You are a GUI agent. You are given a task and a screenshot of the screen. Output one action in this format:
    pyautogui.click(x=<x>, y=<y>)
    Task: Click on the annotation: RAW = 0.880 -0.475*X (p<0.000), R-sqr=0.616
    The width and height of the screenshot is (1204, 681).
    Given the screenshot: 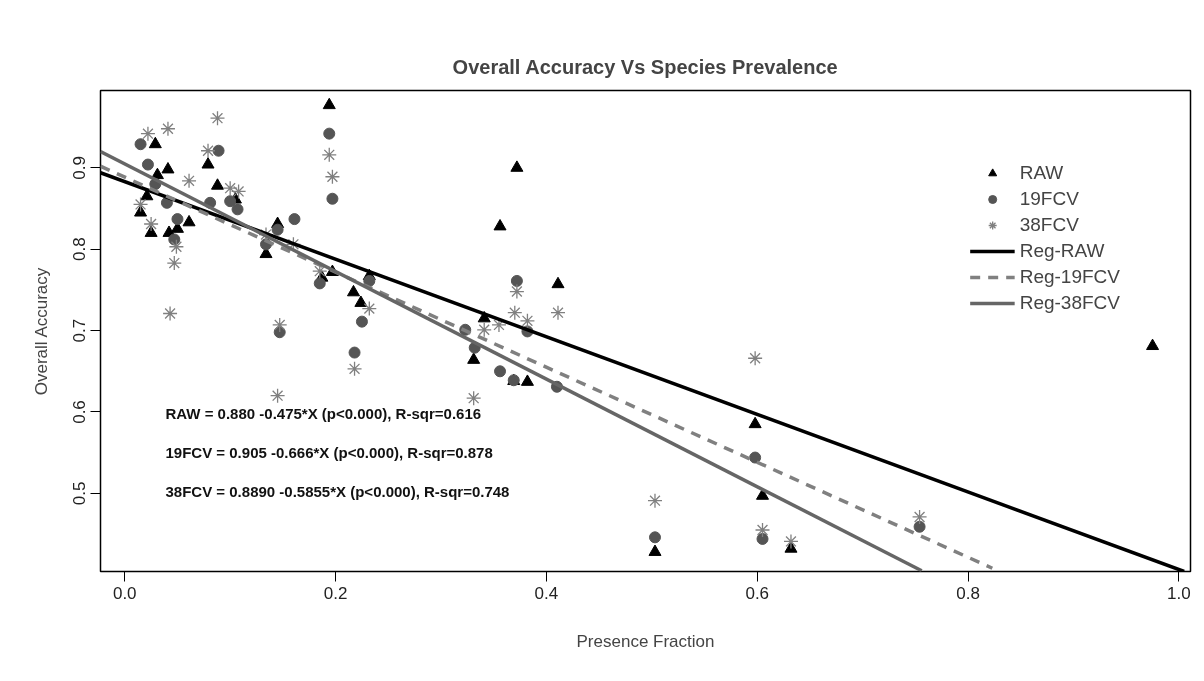 What is the action you would take?
    pyautogui.click(x=323, y=413)
    